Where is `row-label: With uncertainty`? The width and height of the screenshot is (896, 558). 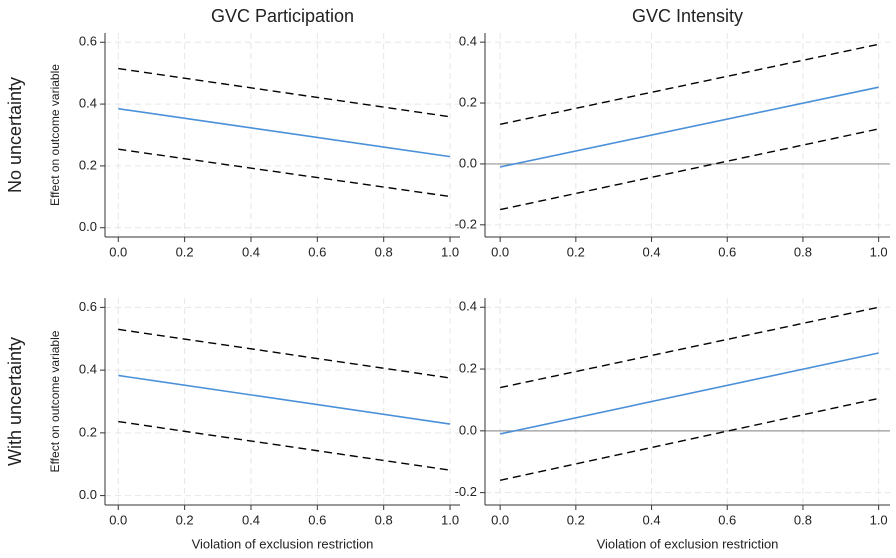 row-label: With uncertainty is located at coordinates (15, 401).